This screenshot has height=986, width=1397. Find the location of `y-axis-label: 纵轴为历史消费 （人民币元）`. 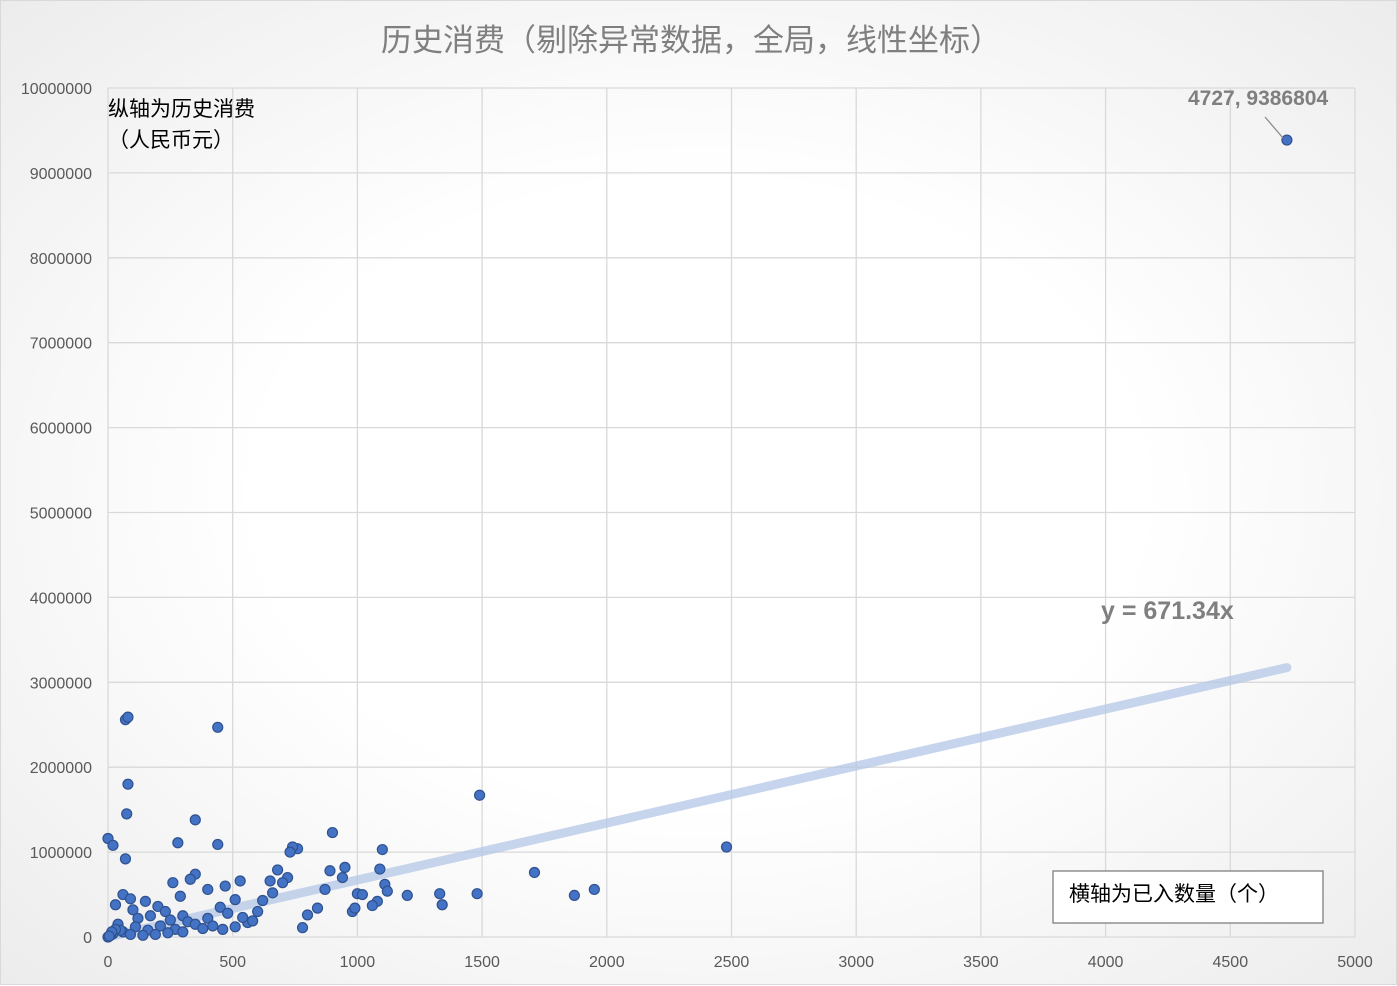

y-axis-label: 纵轴为历史消费 （人民币元） is located at coordinates (181, 124).